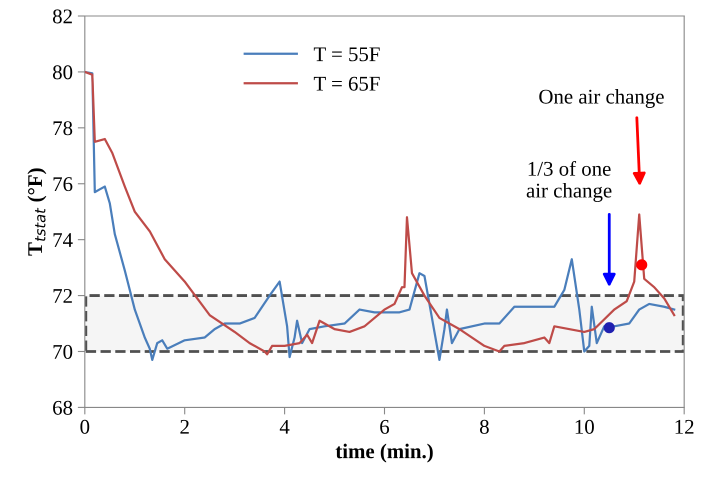 Image resolution: width=701 pixels, height=485 pixels. What do you see at coordinates (36, 212) in the screenshot?
I see `y-axis-title: T$_{tstat}$ (°F)` at bounding box center [36, 212].